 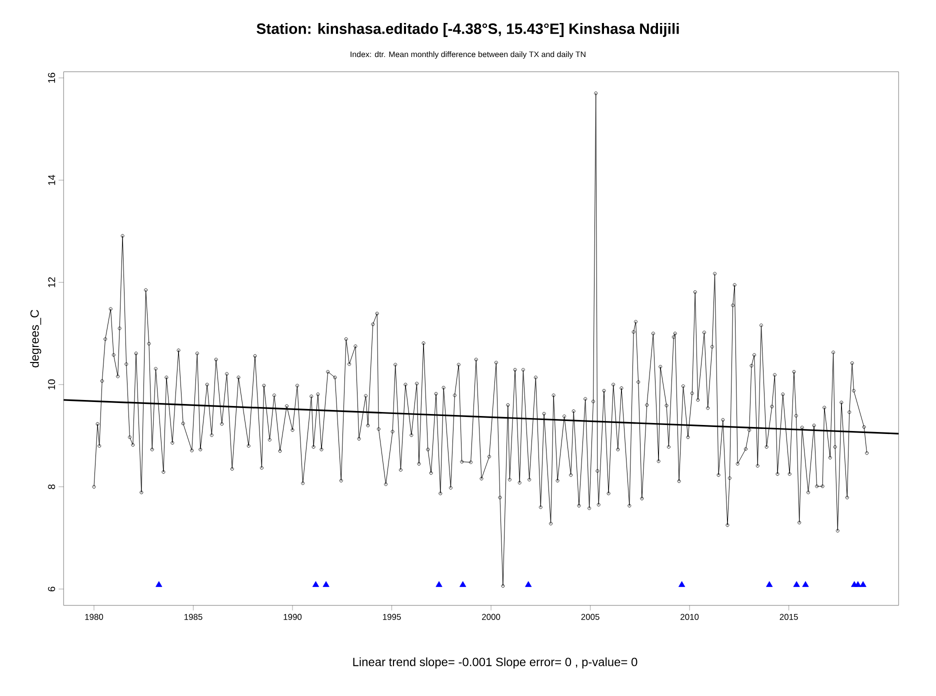 What do you see at coordinates (52, 179) in the screenshot?
I see `y-tick-label: 14` at bounding box center [52, 179].